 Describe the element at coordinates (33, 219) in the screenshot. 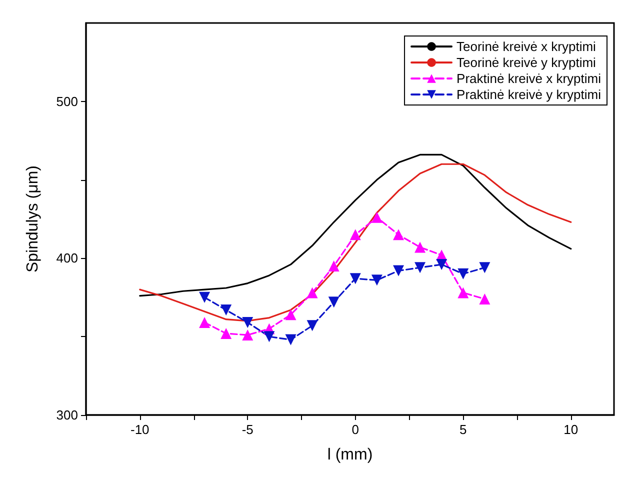

I see `y-axis-title: Spindulys (μm)` at that location.